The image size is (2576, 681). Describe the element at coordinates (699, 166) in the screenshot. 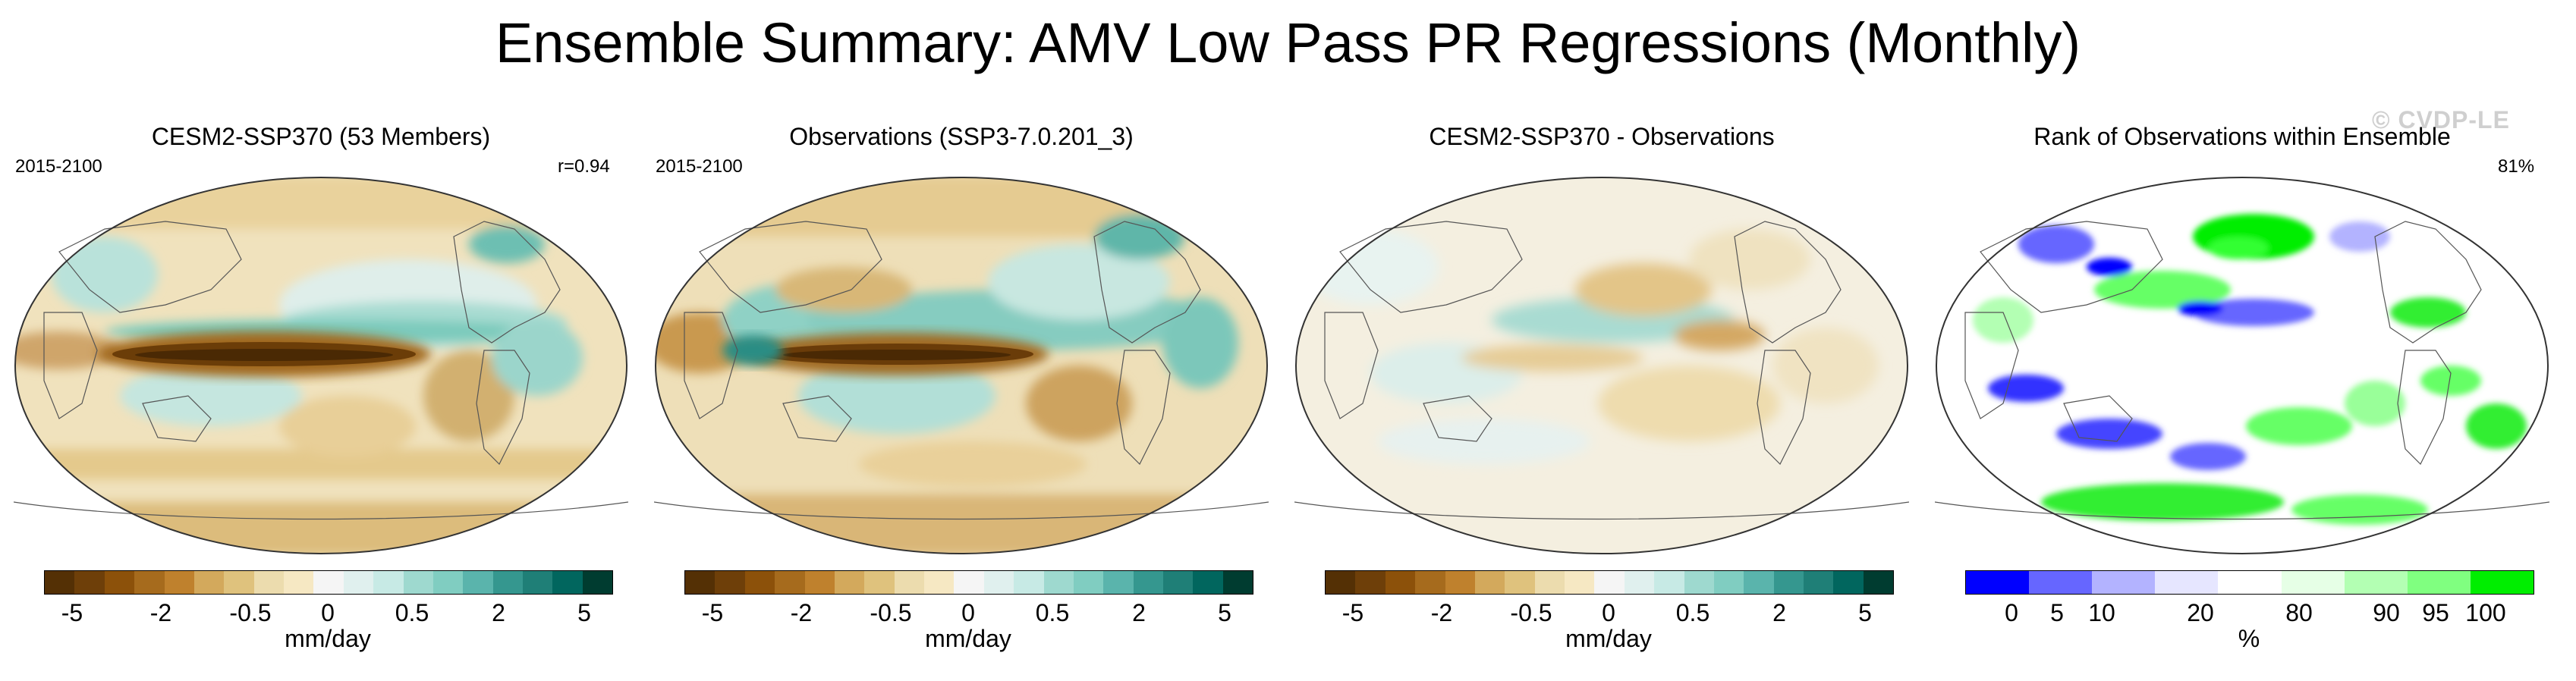

I see `panel-2-period: 2015-2100` at that location.